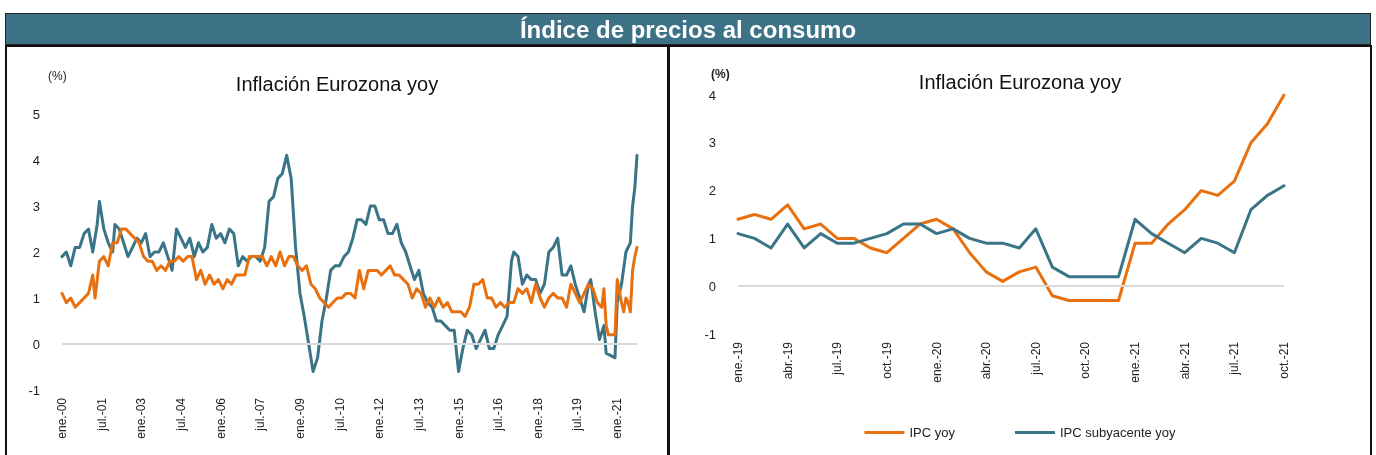 The width and height of the screenshot is (1376, 455). What do you see at coordinates (220, 418) in the screenshot?
I see `x-tick-label: ene.-06` at bounding box center [220, 418].